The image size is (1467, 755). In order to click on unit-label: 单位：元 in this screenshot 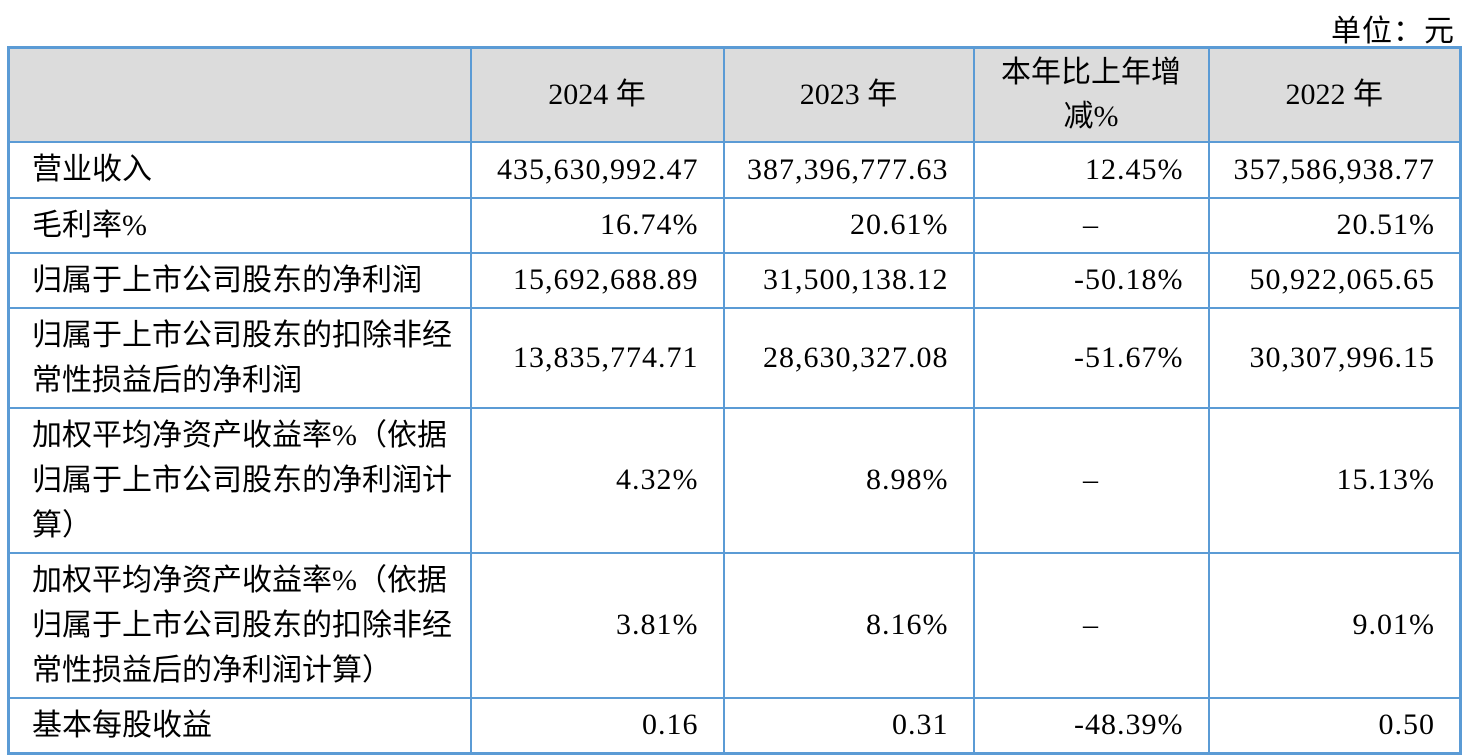, I will do `click(1393, 31)`.